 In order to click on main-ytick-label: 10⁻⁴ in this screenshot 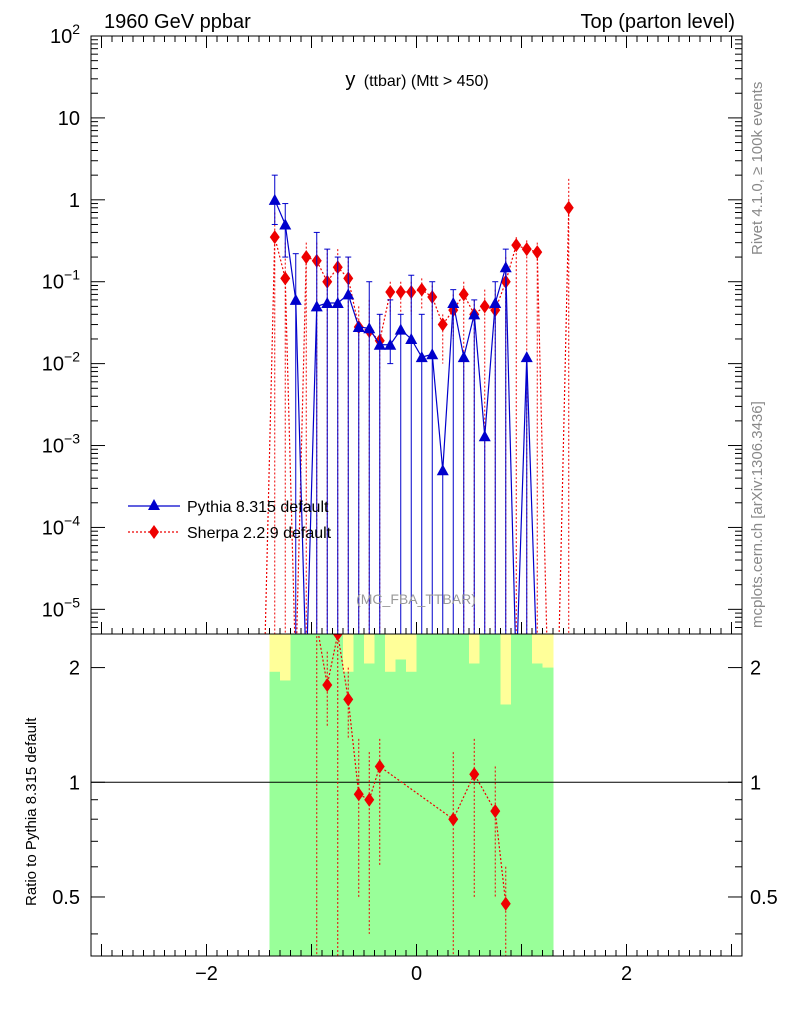, I will do `click(61, 525)`.